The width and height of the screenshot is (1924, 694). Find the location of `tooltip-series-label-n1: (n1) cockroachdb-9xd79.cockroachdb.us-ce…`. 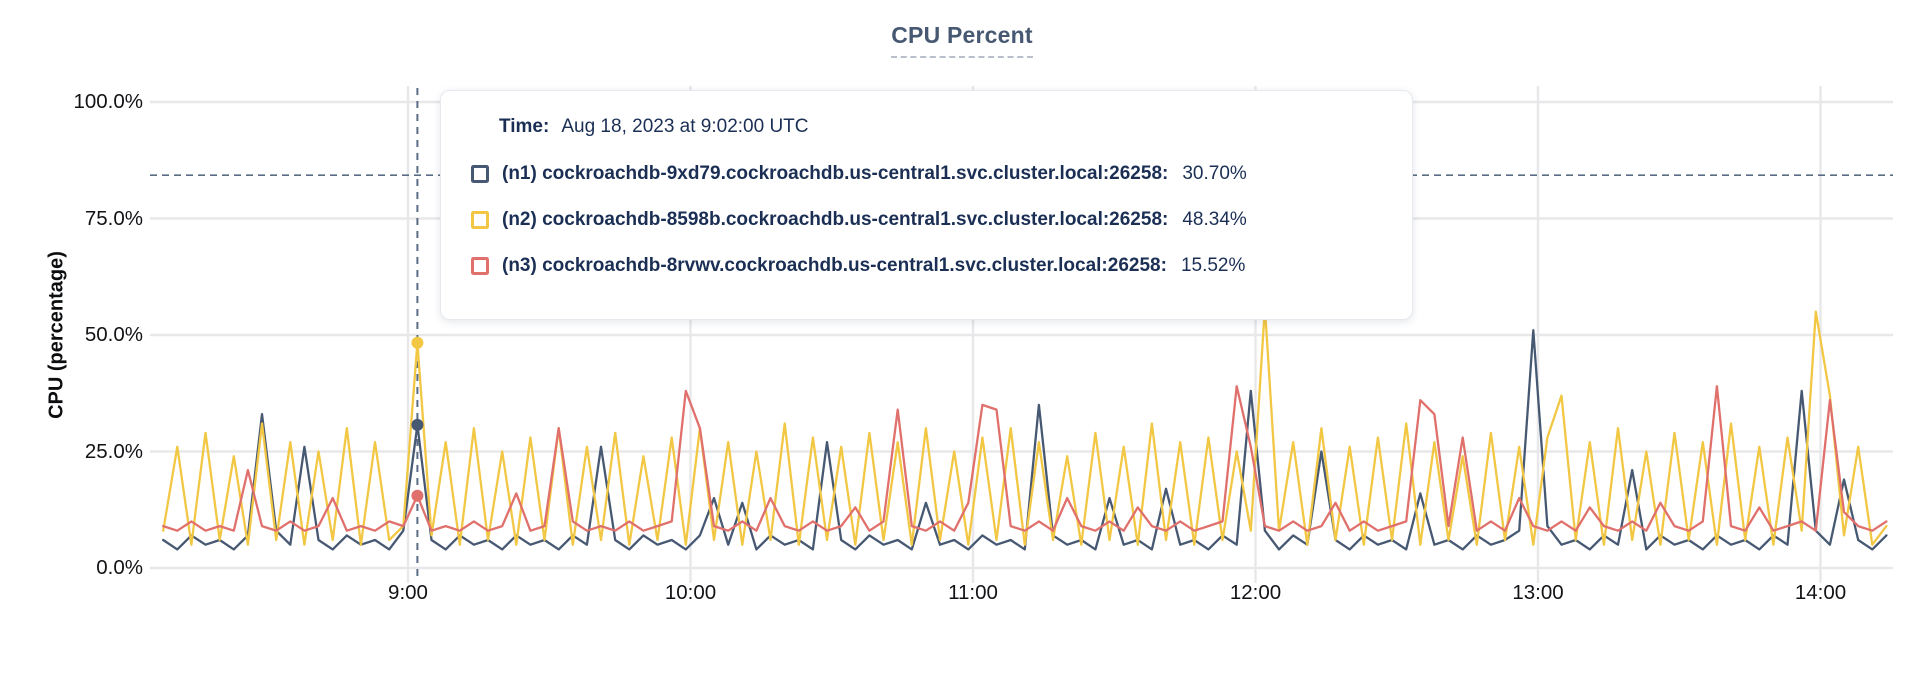

tooltip-series-label-n1: (n1) cockroachdb-9xd79.cockroachdb.us-ce… is located at coordinates (835, 173).